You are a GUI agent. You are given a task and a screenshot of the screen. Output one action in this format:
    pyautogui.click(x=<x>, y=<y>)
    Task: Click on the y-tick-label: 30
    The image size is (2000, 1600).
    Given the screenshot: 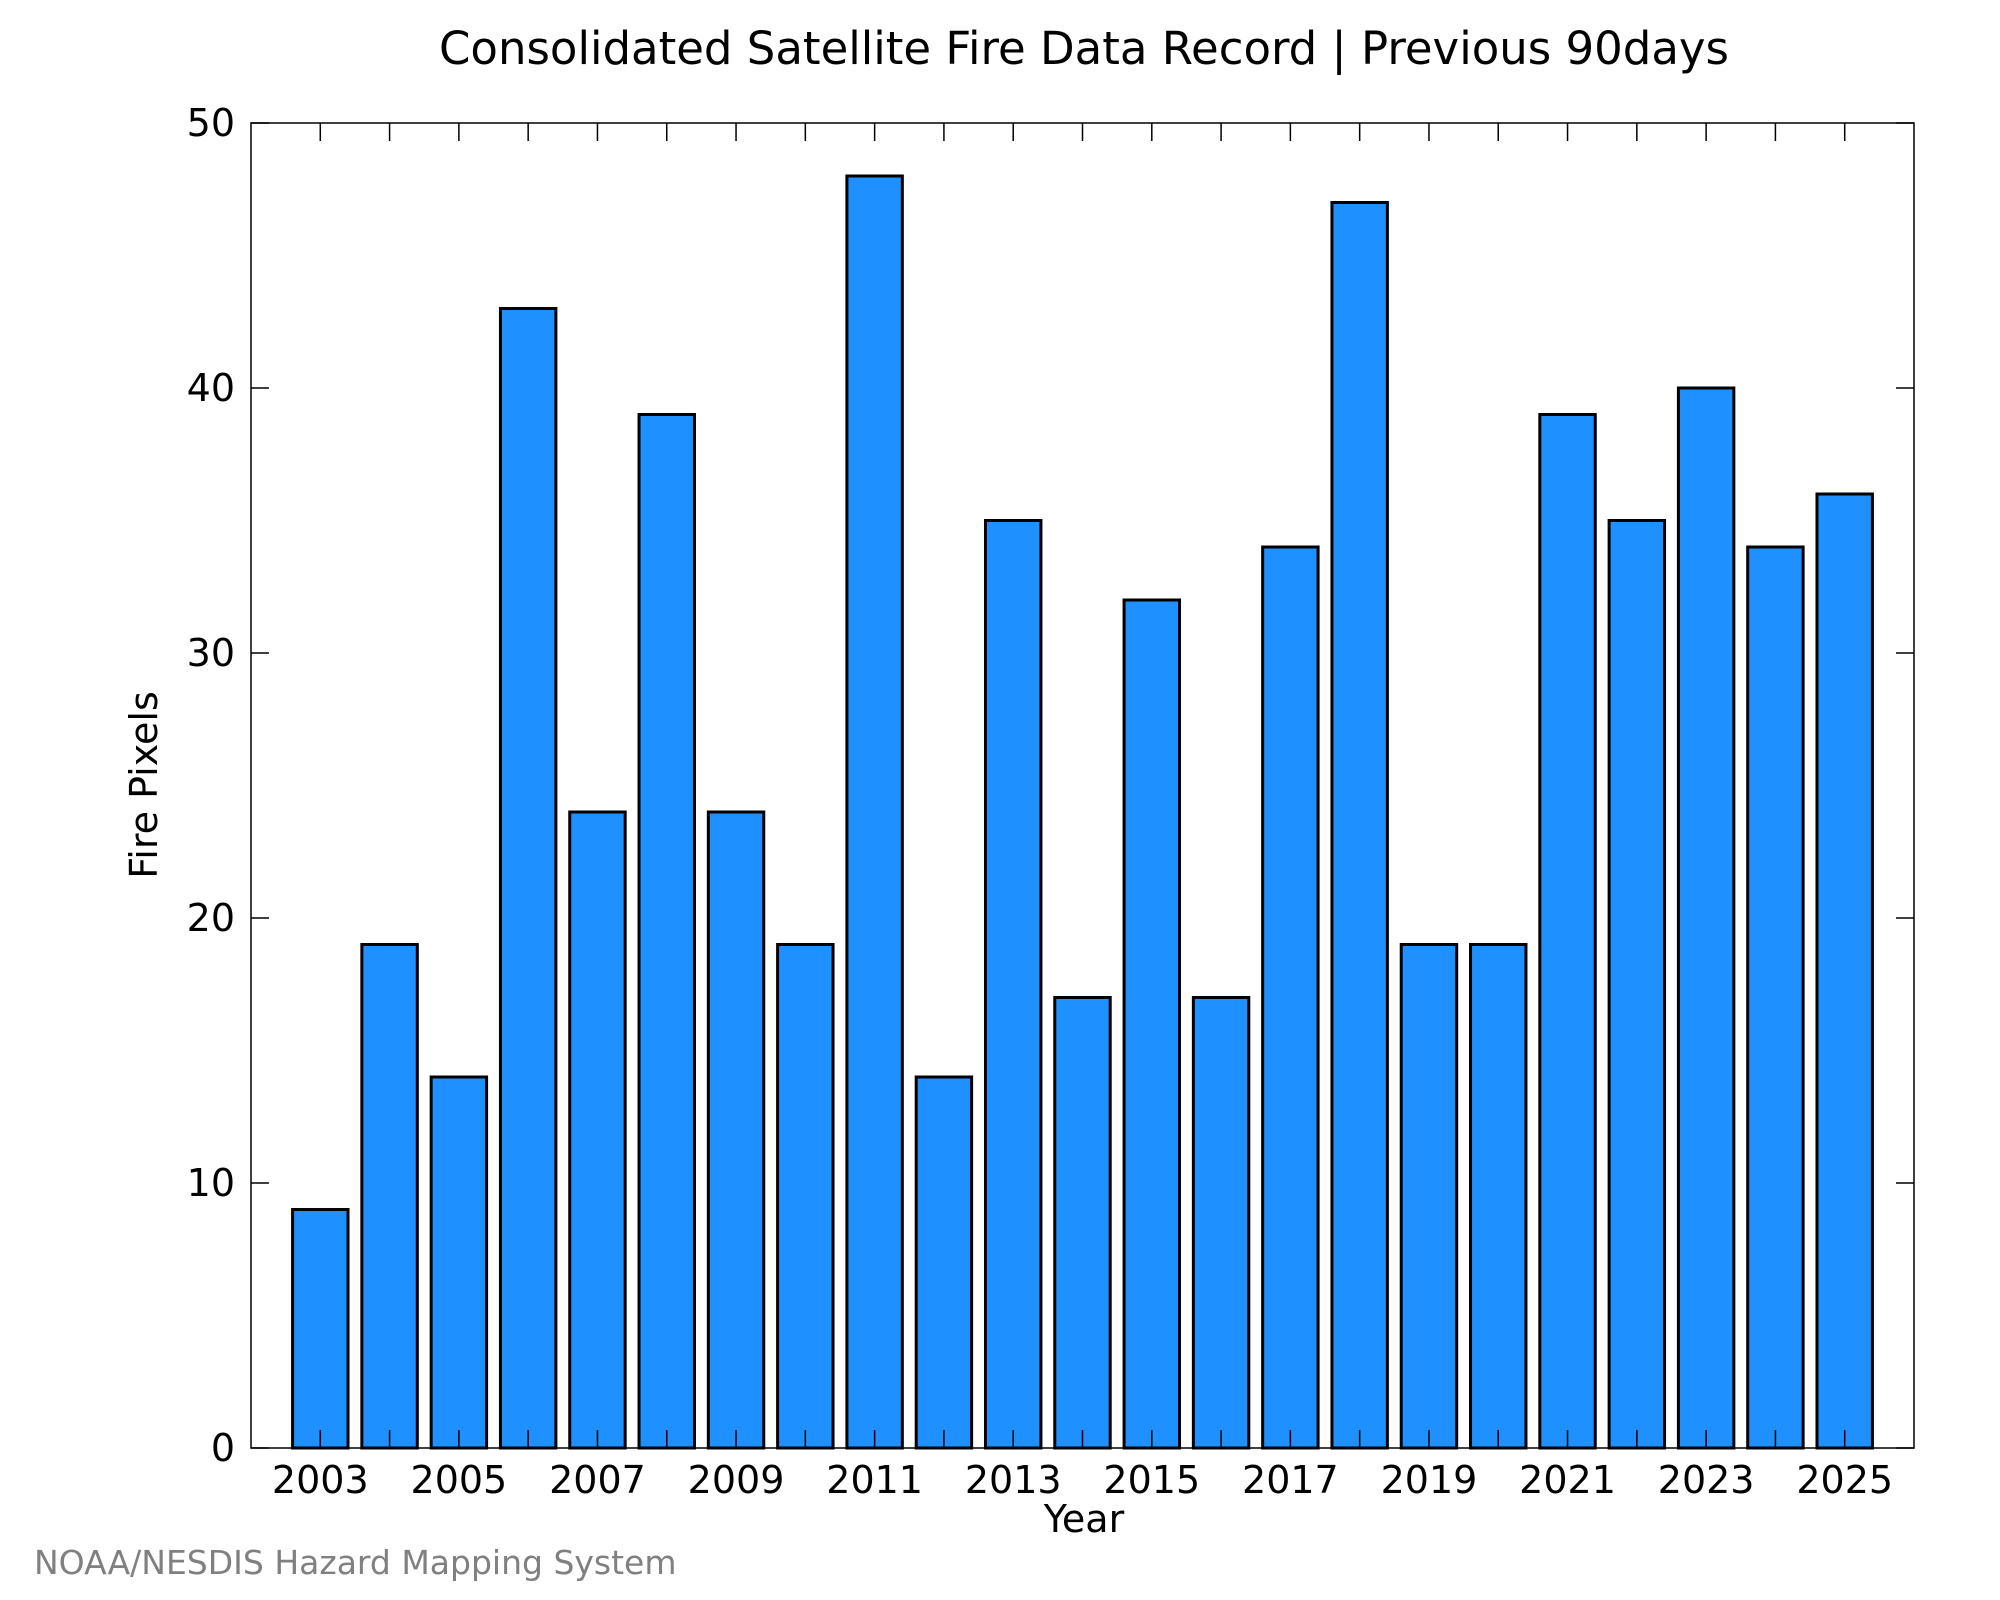 What is the action you would take?
    pyautogui.click(x=211, y=653)
    